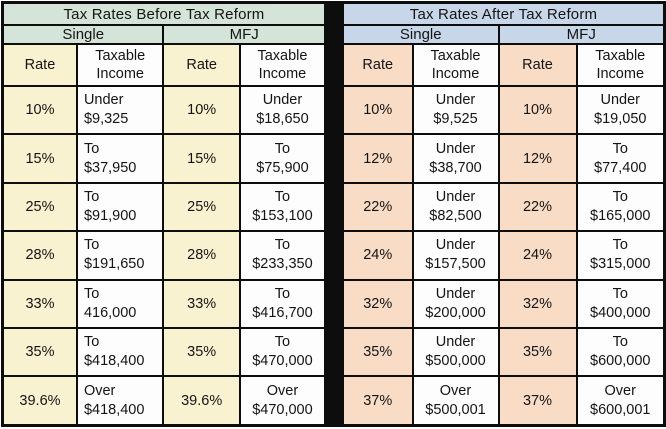 The image size is (666, 429). What do you see at coordinates (455, 361) in the screenshot?
I see `income-amount: $500,000` at bounding box center [455, 361].